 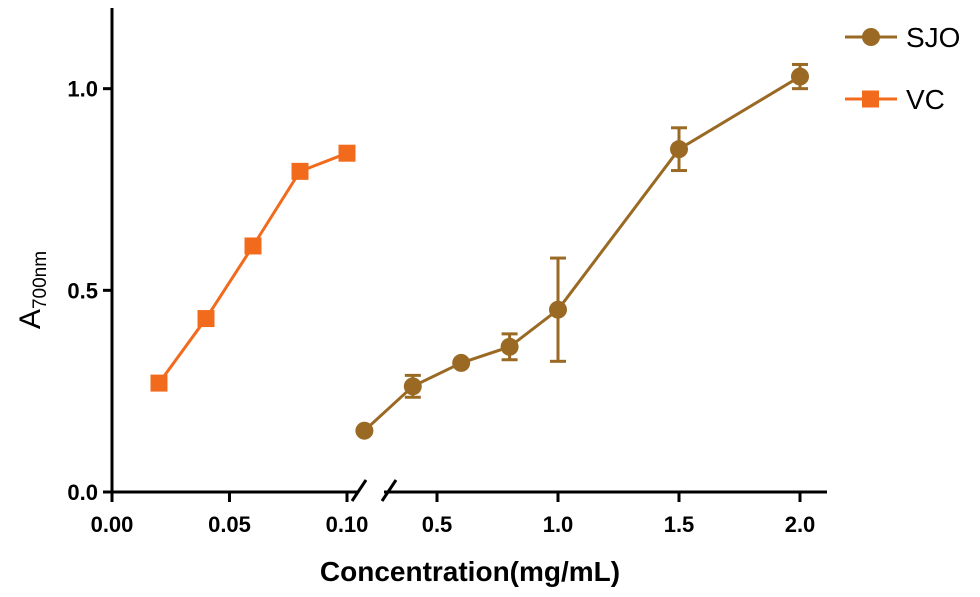 I want to click on x-tick-label: 0.10, so click(x=347, y=524).